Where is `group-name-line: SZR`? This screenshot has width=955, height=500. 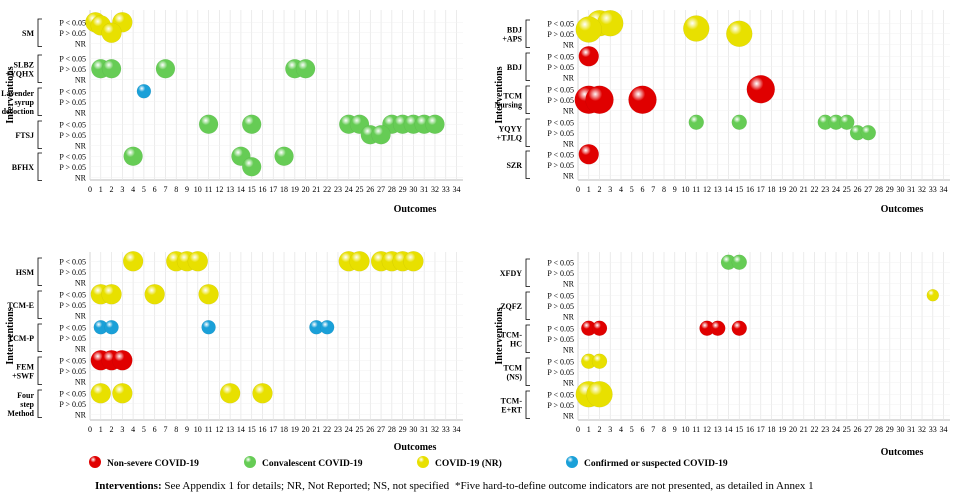 group-name-line: SZR is located at coordinates (514, 165).